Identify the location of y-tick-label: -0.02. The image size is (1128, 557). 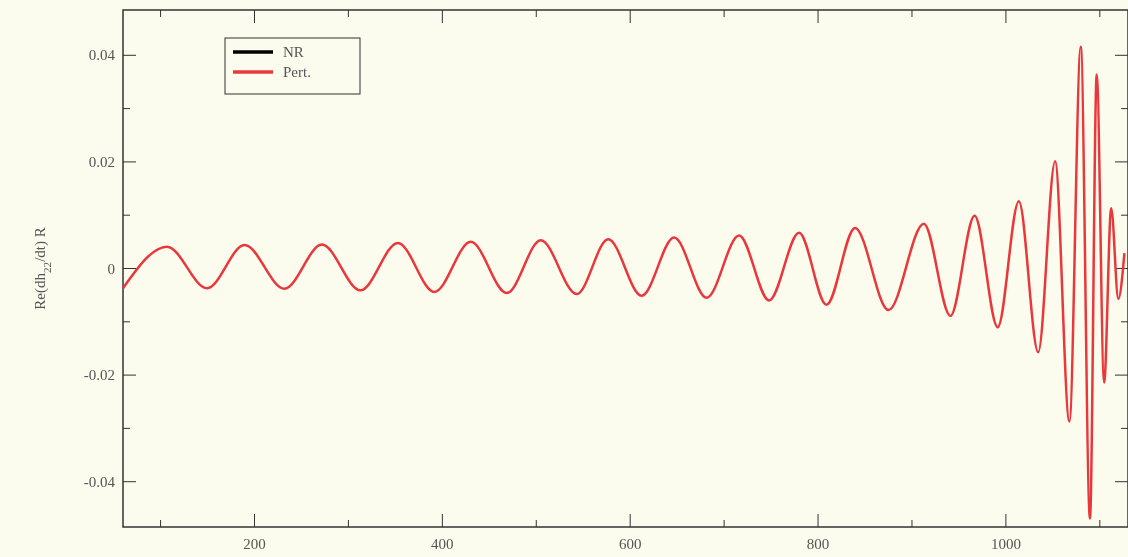
(99, 375).